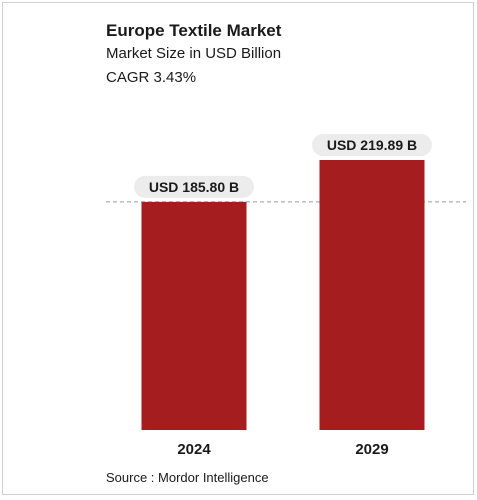 This screenshot has width=477, height=500. I want to click on value-label-bg-2029, so click(372, 145).